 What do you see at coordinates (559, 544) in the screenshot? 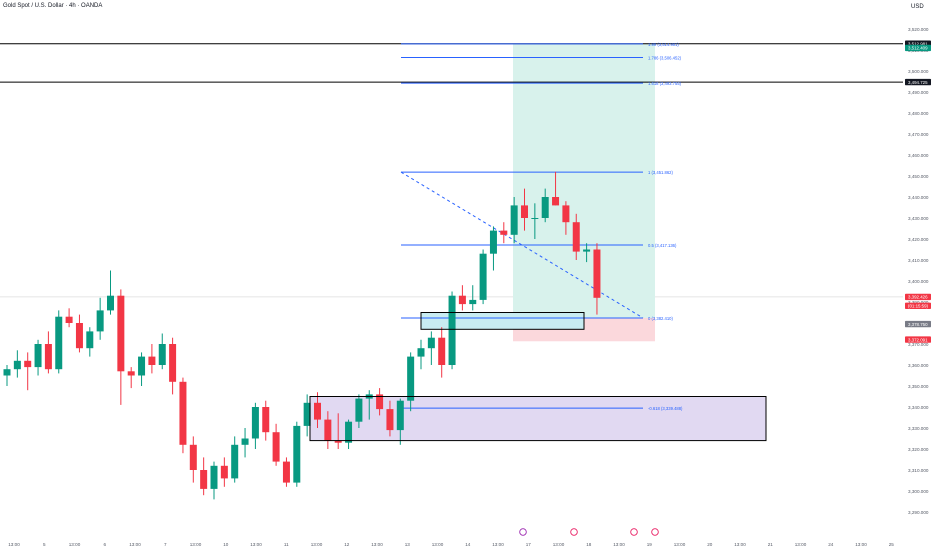
I see `time-label-18: 13:00` at bounding box center [559, 544].